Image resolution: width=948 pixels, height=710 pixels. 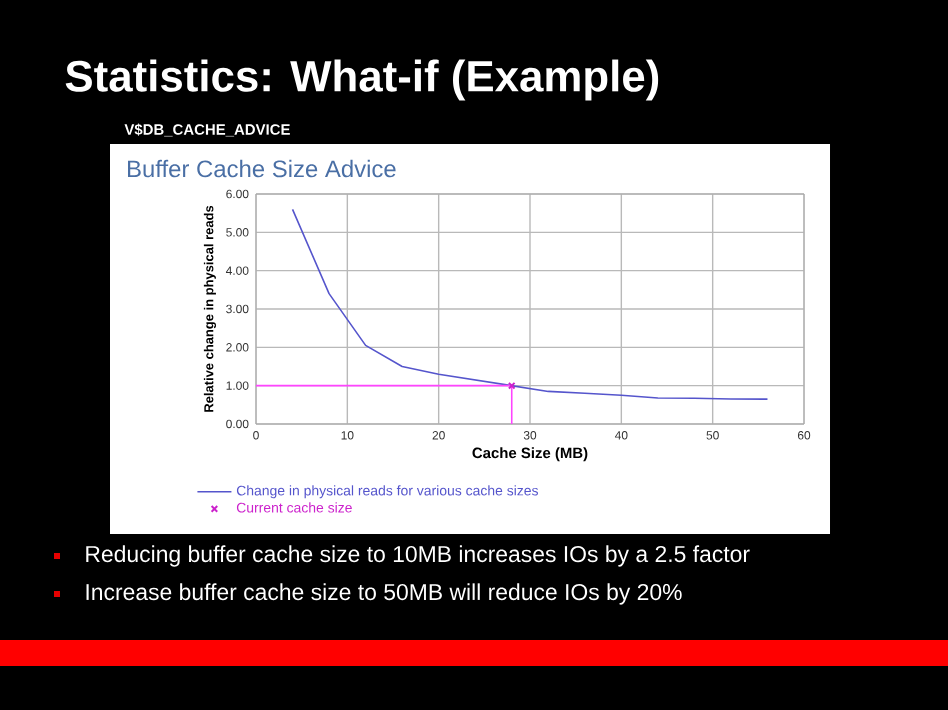 I want to click on text: Reducing buffer cache size to 10MB increases IOs by a 2.5 factor, so click(x=418, y=556).